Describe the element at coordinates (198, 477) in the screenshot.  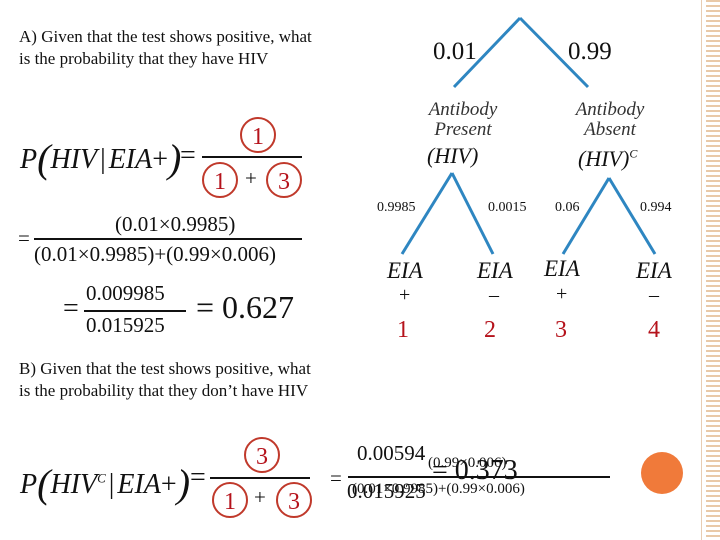
I see `equals-b-1: =` at that location.